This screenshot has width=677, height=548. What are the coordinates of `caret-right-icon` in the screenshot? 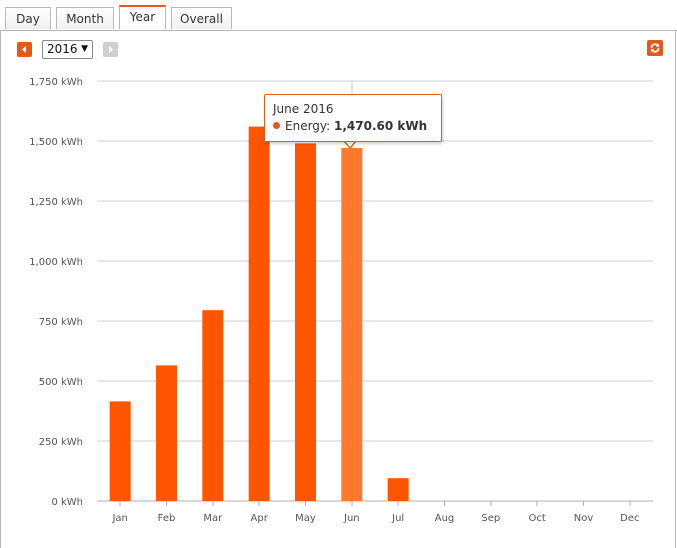 It's located at (111, 49).